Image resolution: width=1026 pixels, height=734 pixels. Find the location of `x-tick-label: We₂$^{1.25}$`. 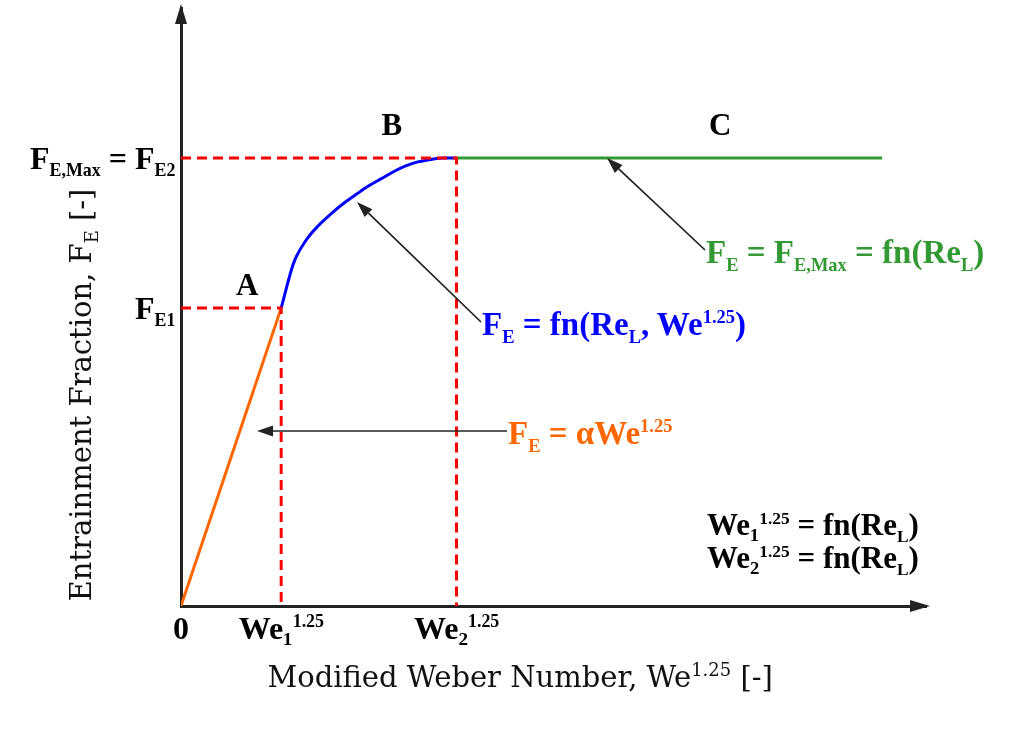

x-tick-label: We₂$^{1.25}$ is located at coordinates (456, 628).